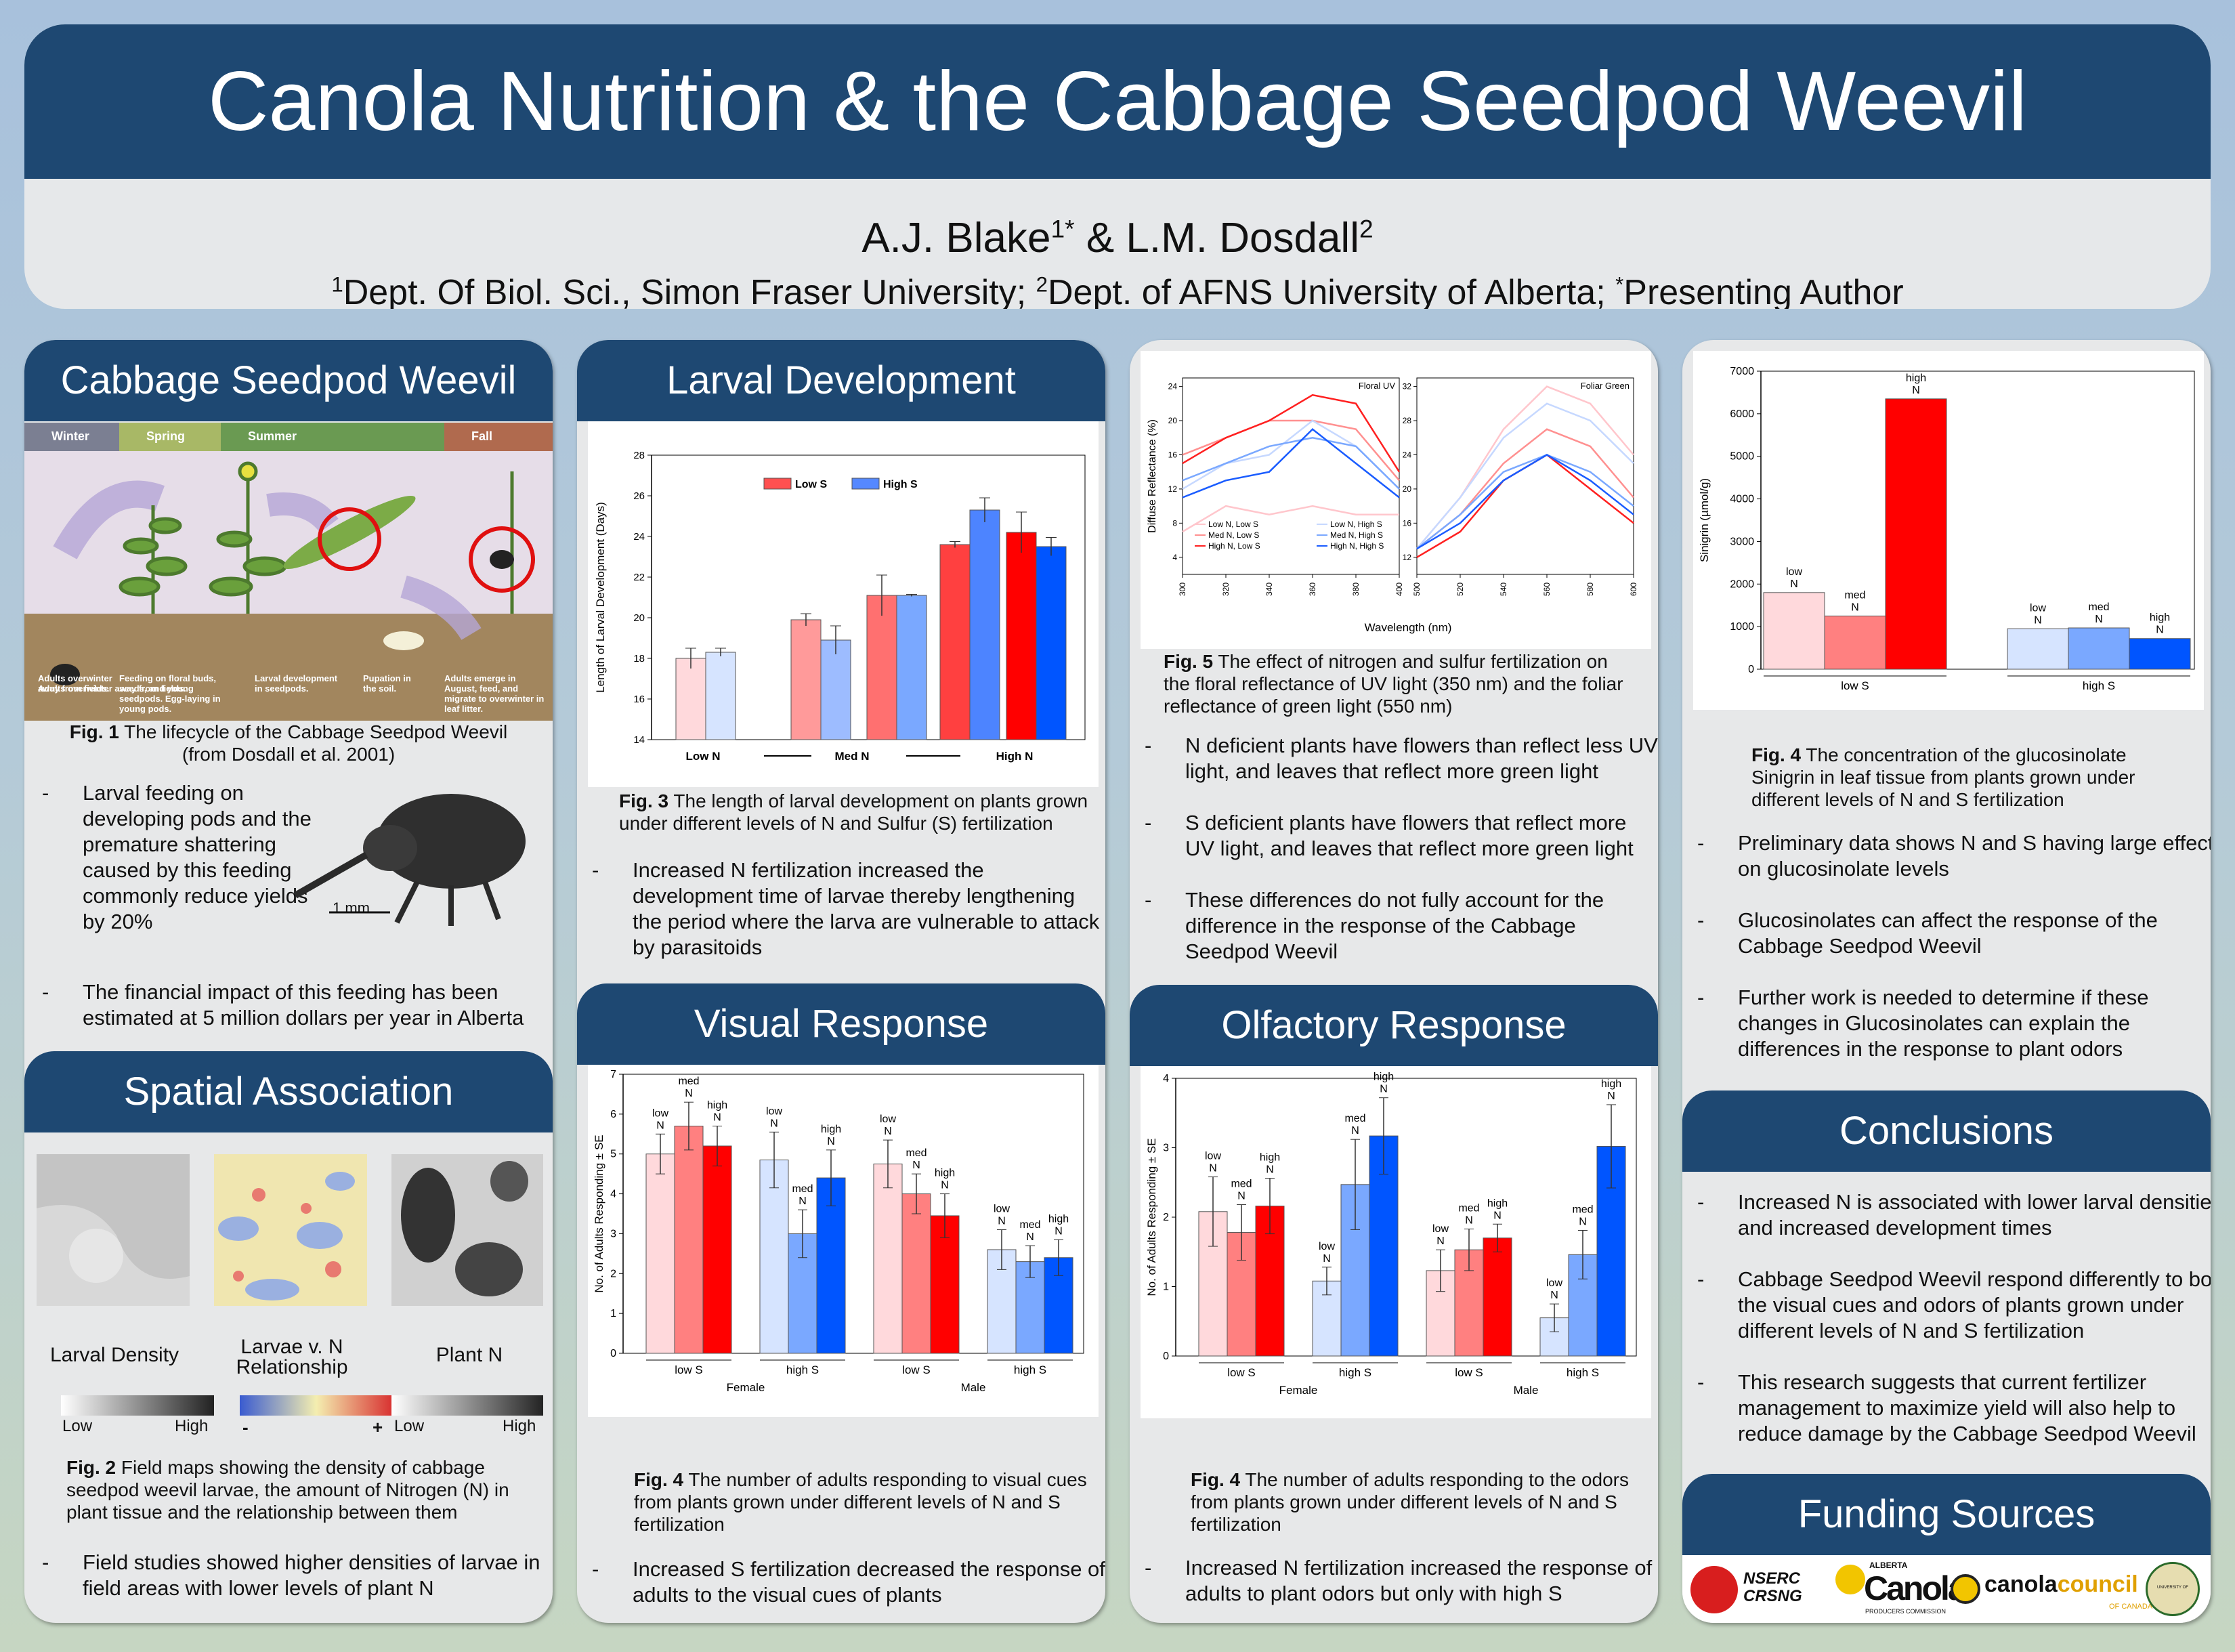 The image size is (2235, 1652). What do you see at coordinates (841, 1024) in the screenshot?
I see `visual-heading: Visual Response` at bounding box center [841, 1024].